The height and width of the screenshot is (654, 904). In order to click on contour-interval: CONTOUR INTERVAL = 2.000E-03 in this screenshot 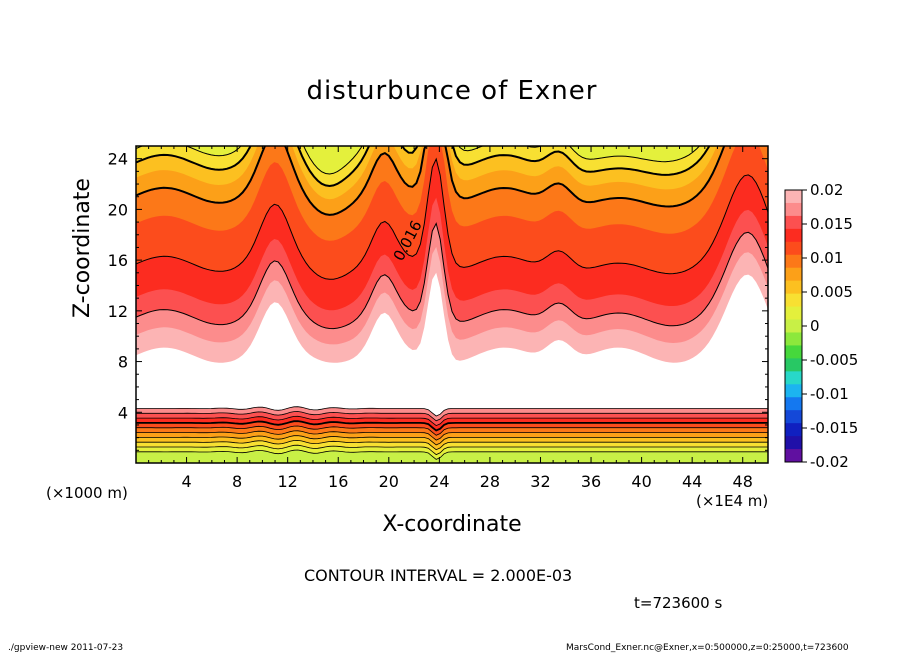, I will do `click(438, 575)`.